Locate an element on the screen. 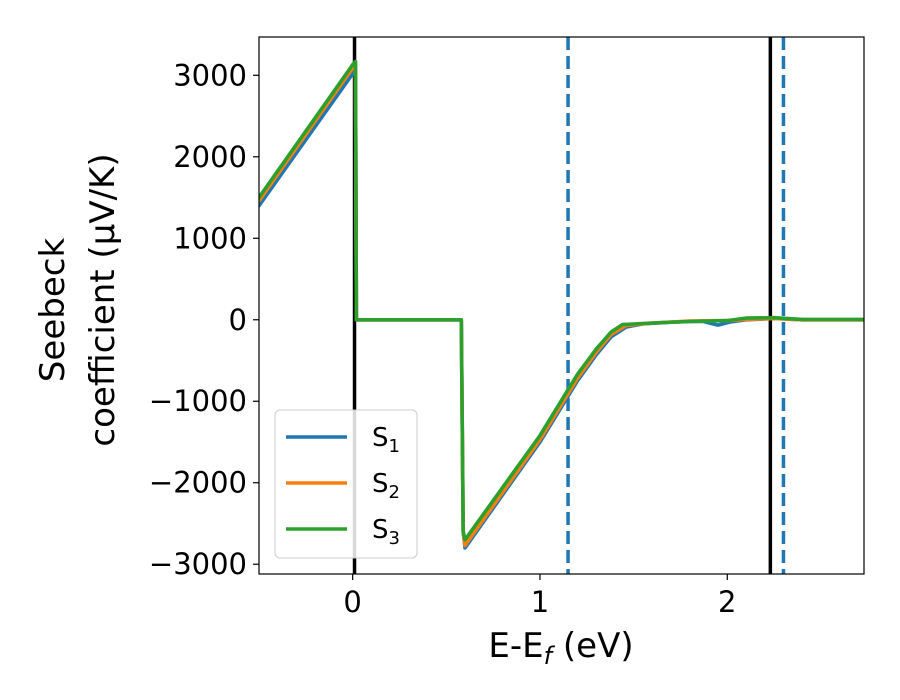  y-tick-label: 2000 is located at coordinates (210, 157).